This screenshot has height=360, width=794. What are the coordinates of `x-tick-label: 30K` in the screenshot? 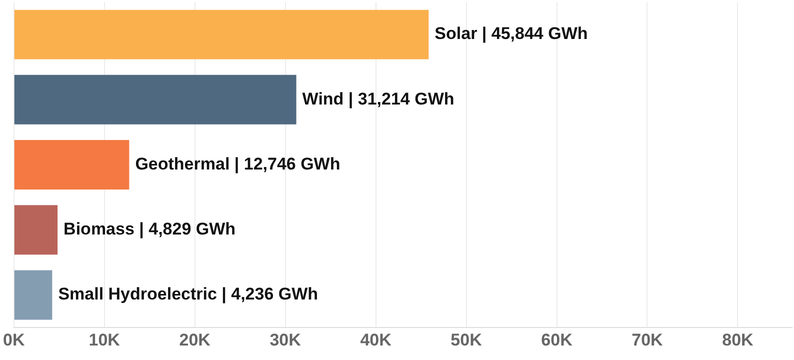 It's located at (286, 340).